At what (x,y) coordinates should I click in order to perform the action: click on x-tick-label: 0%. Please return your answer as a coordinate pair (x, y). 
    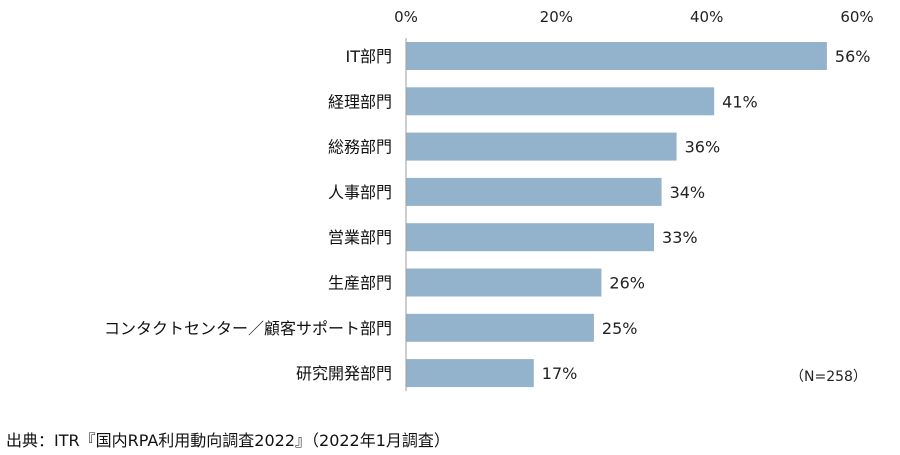
    Looking at the image, I should click on (406, 17).